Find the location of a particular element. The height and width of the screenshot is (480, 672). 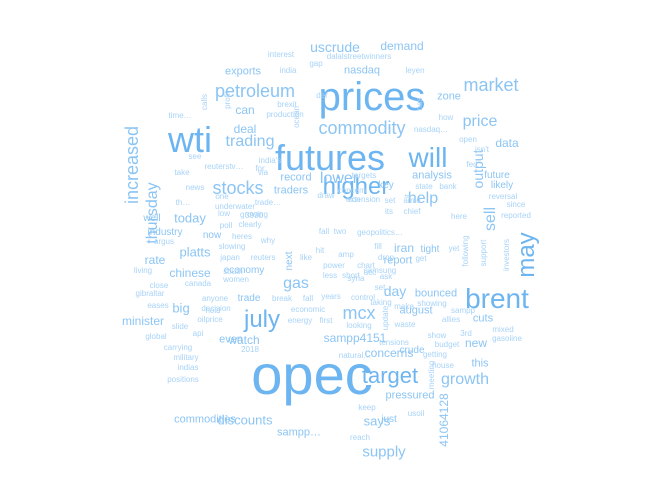

word-cloud-term: two is located at coordinates (340, 231).